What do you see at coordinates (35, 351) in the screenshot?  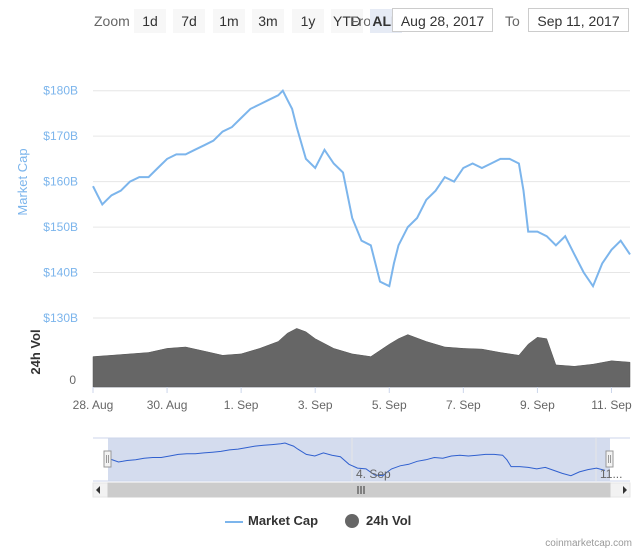 I see `volume-axis-title: 24h Vol` at bounding box center [35, 351].